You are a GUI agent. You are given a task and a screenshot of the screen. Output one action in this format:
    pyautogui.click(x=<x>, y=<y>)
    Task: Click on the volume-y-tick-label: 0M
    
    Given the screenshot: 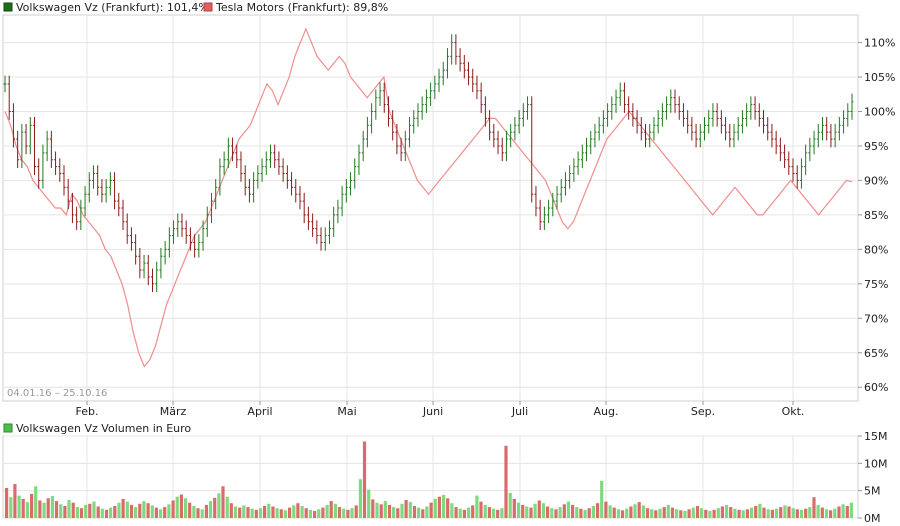 What is the action you would take?
    pyautogui.click(x=872, y=518)
    